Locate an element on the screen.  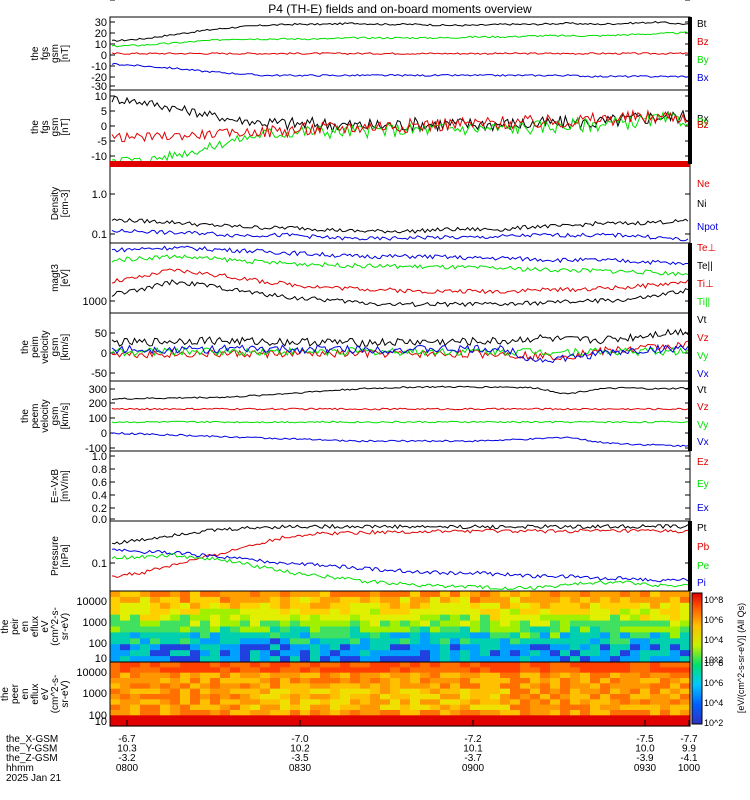
series-npot-line is located at coordinates (400, 235).